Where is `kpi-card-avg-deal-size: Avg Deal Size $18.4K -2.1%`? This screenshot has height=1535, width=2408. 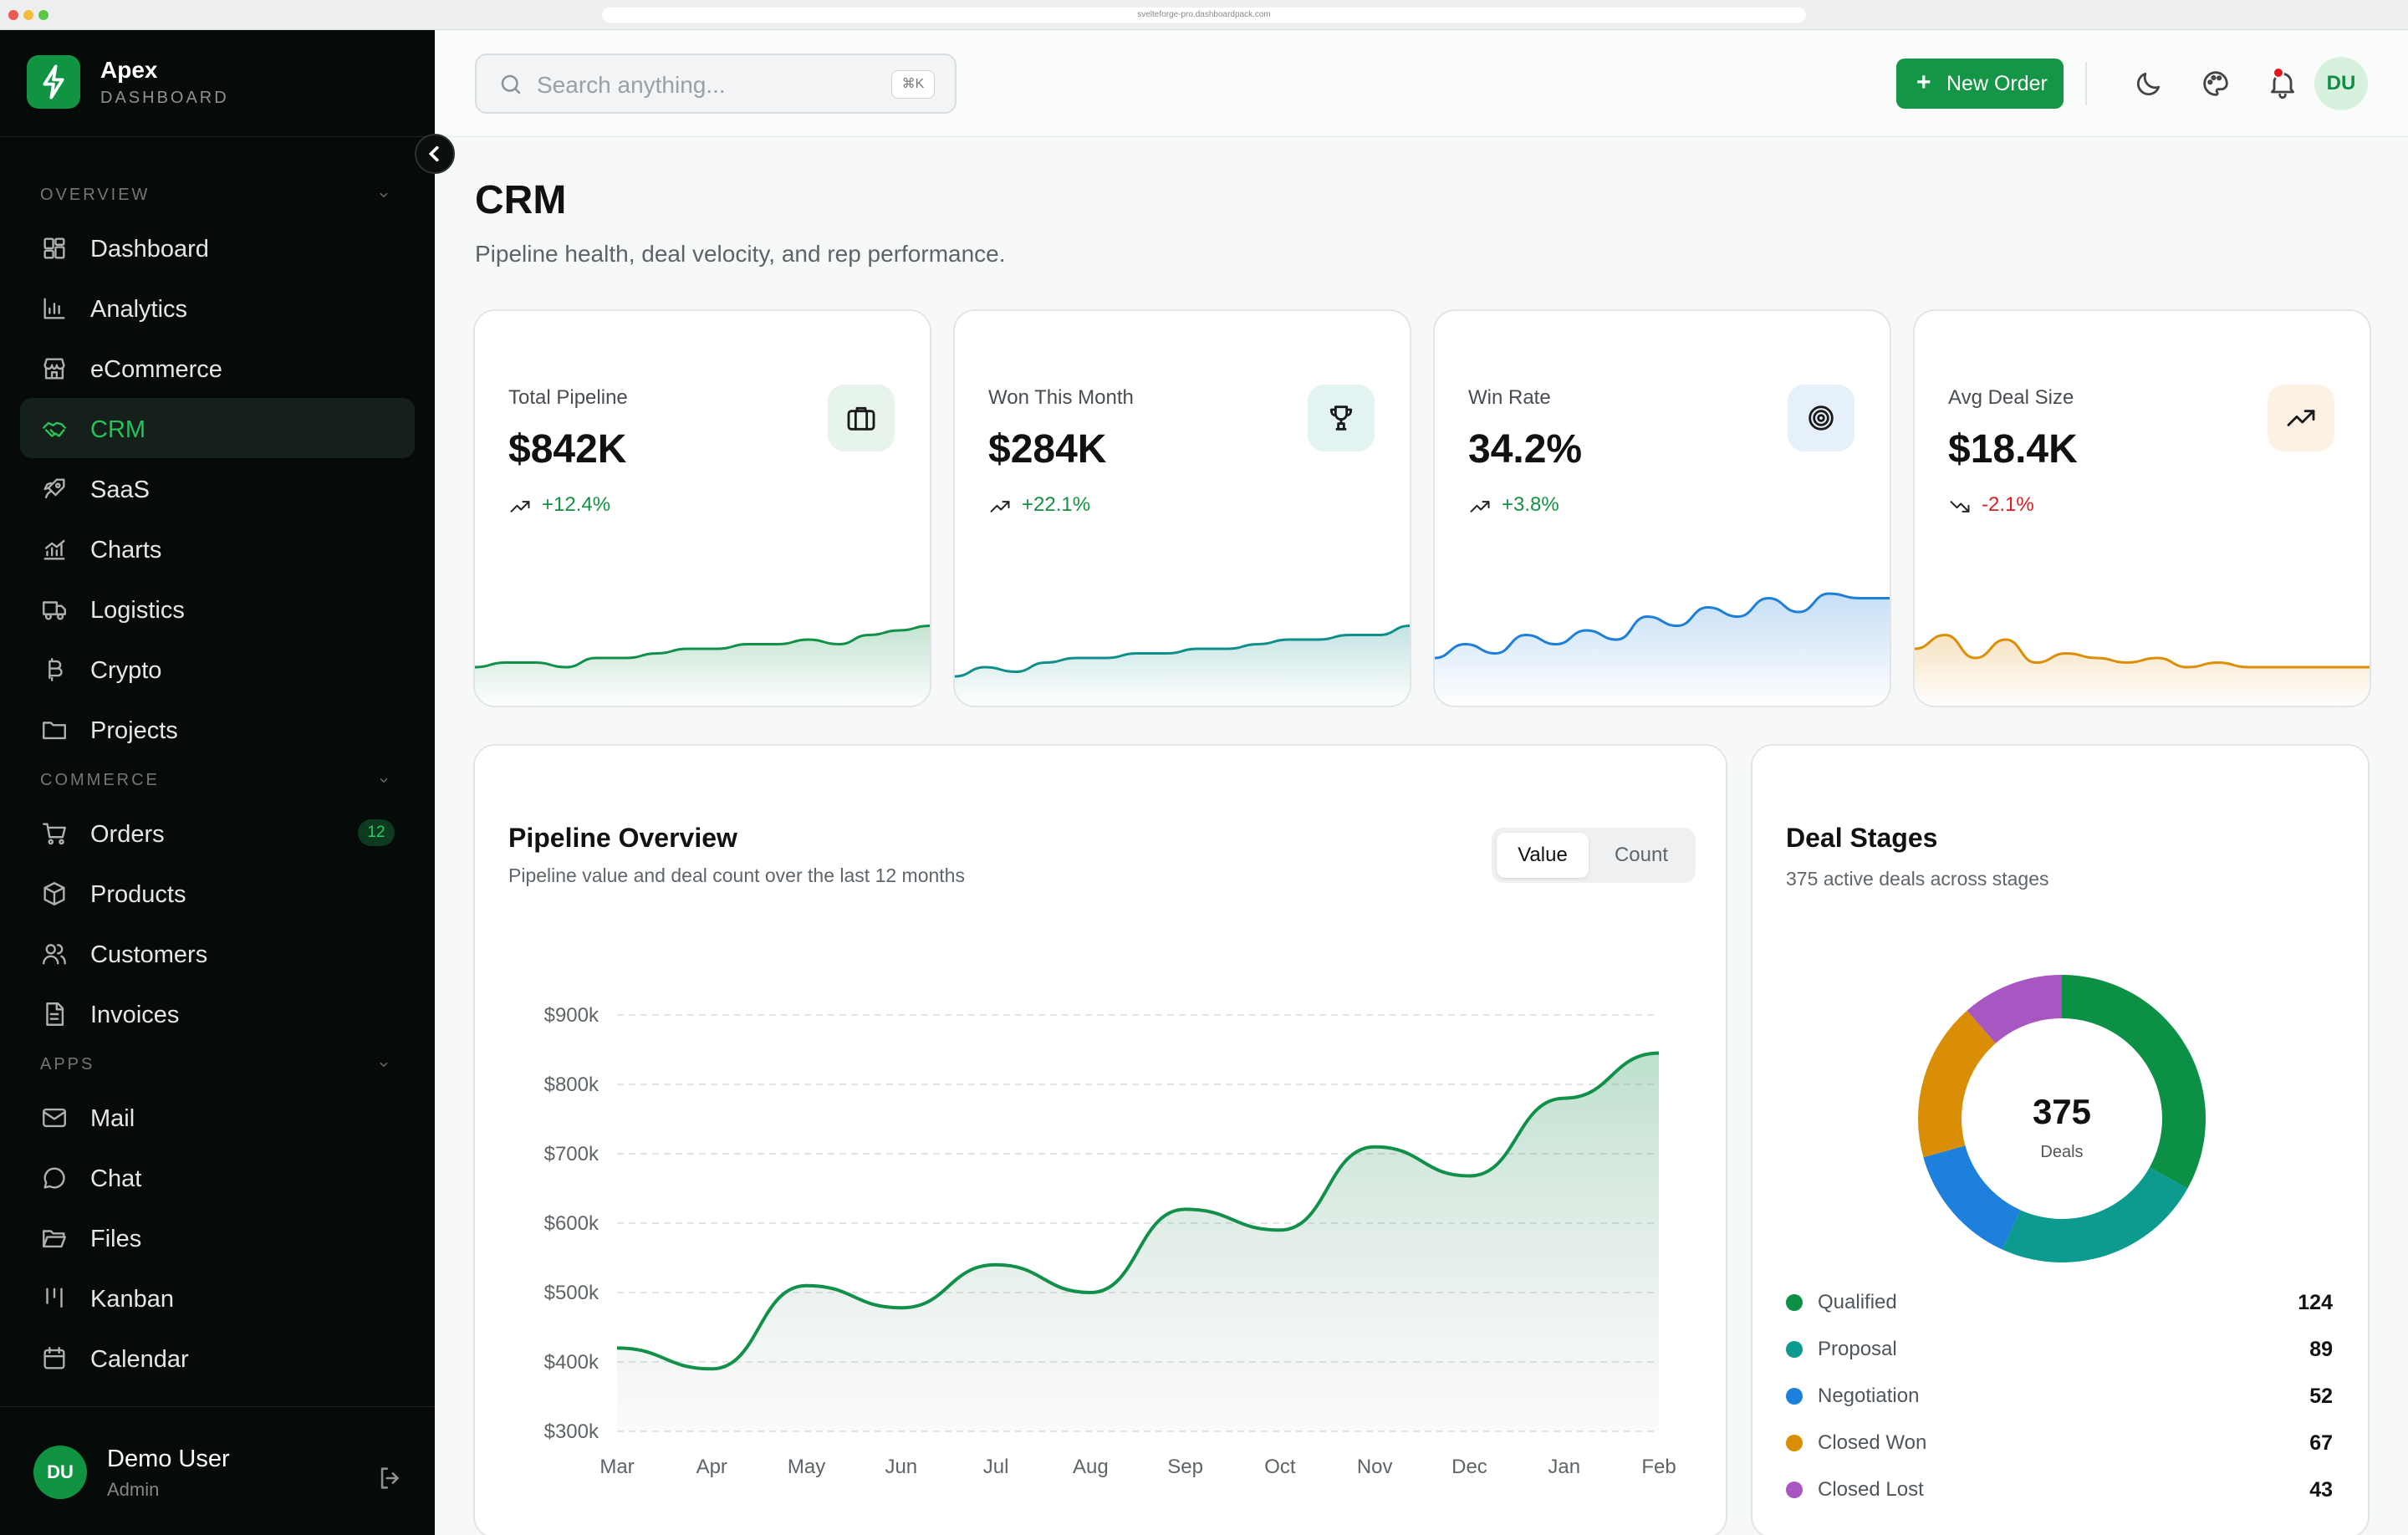 kpi-card-avg-deal-size: Avg Deal Size $18.4K -2.1% is located at coordinates (2142, 508).